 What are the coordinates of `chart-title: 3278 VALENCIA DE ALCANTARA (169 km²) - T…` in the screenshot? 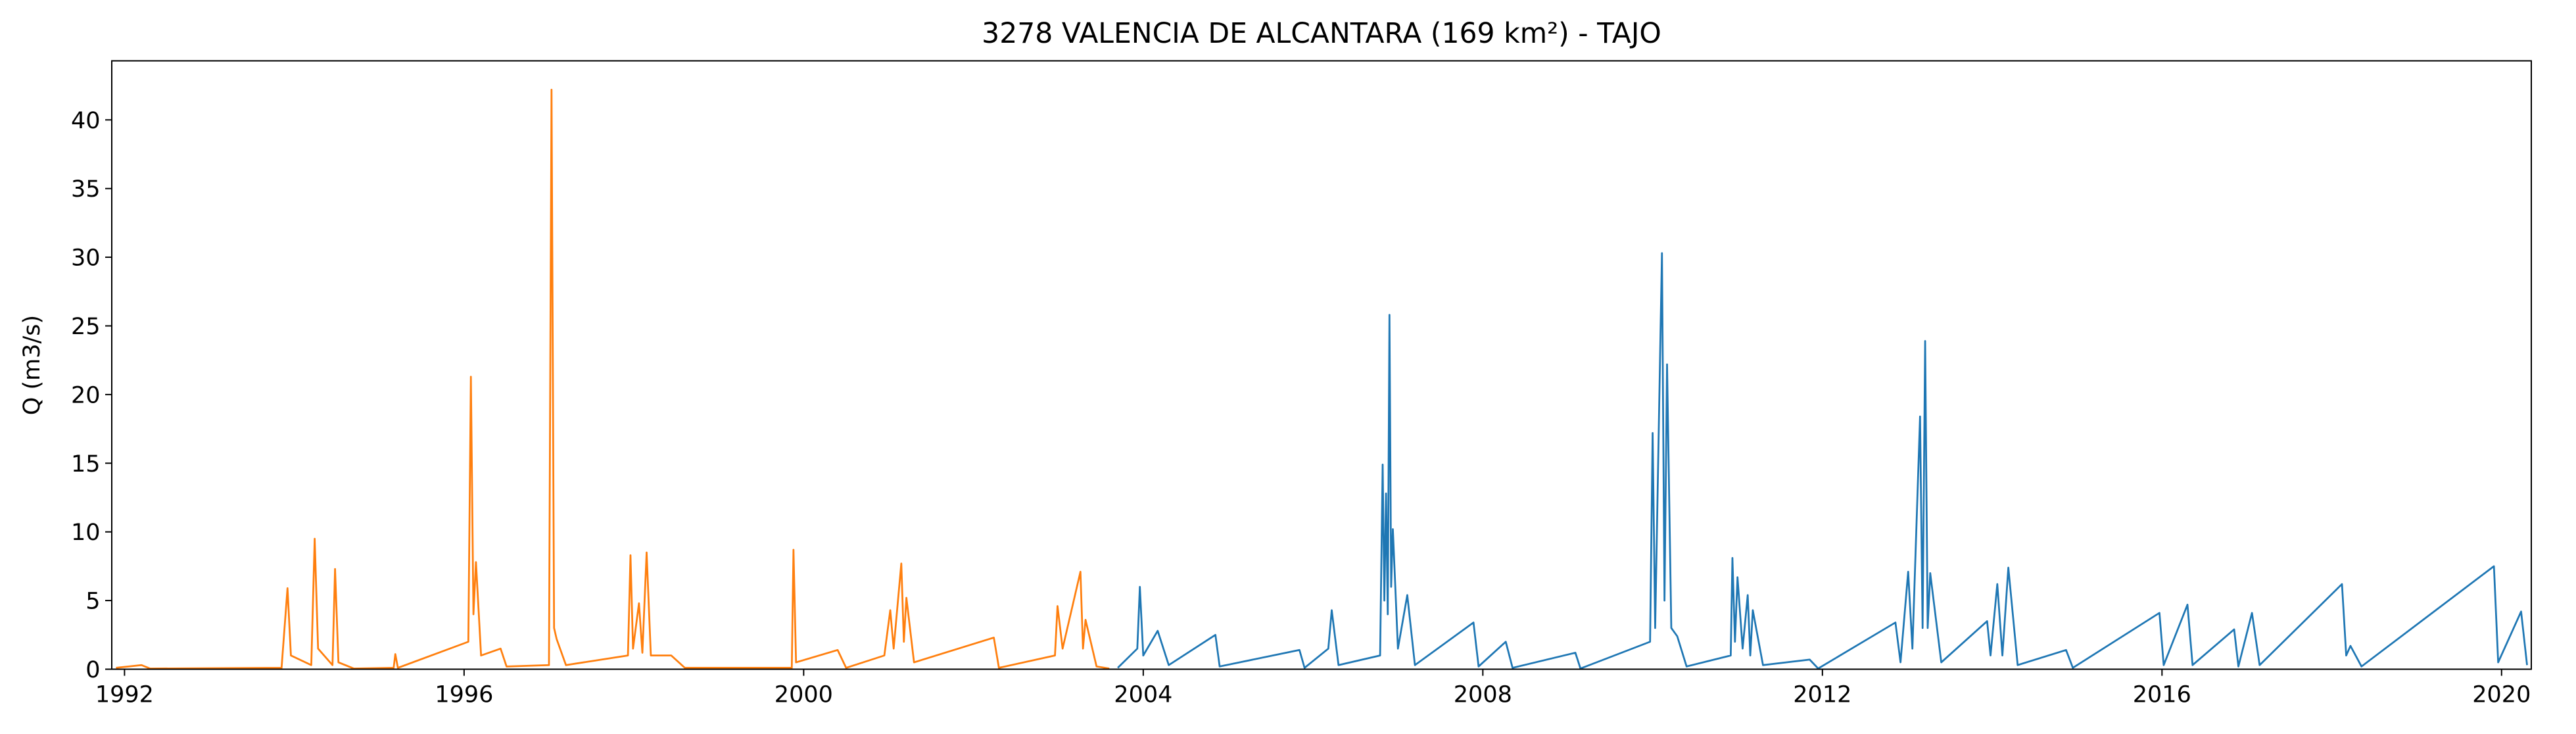 It's located at (1322, 34).